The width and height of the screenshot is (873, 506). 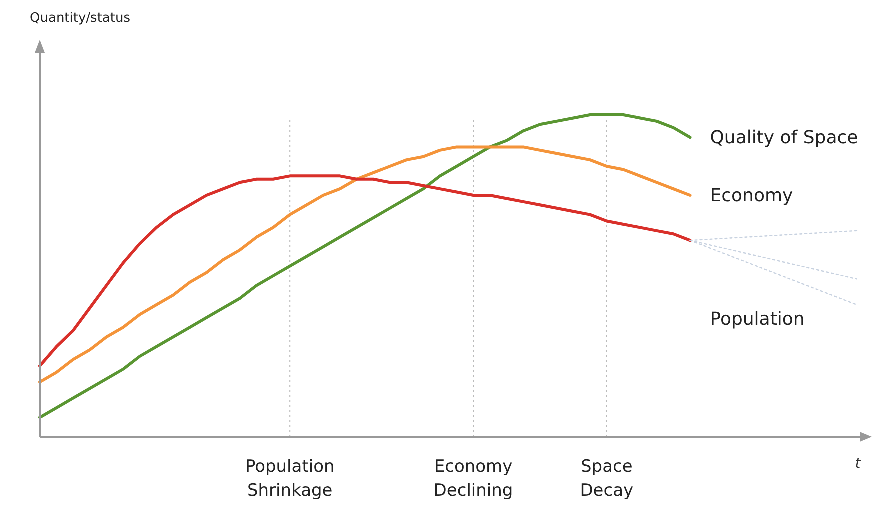 What do you see at coordinates (80, 18) in the screenshot?
I see `text: Quantity/status` at bounding box center [80, 18].